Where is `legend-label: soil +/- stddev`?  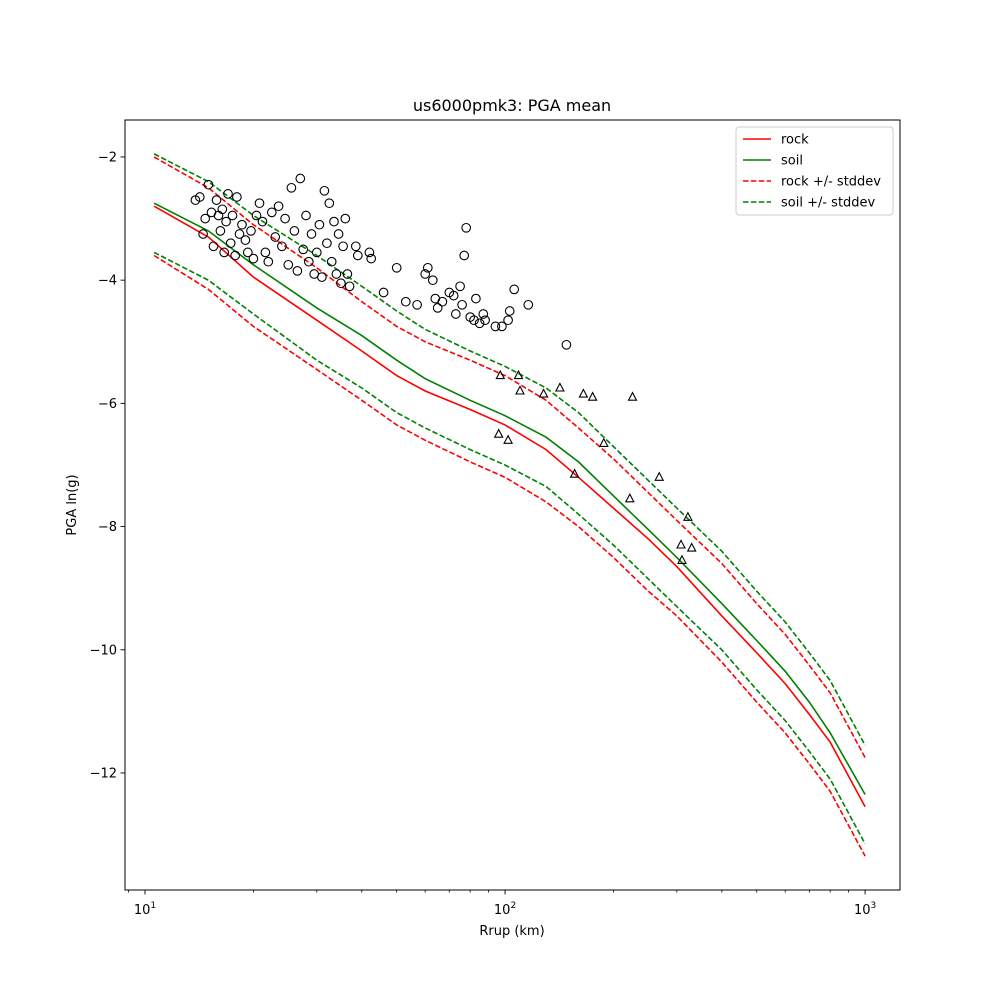 legend-label: soil +/- stddev is located at coordinates (828, 203).